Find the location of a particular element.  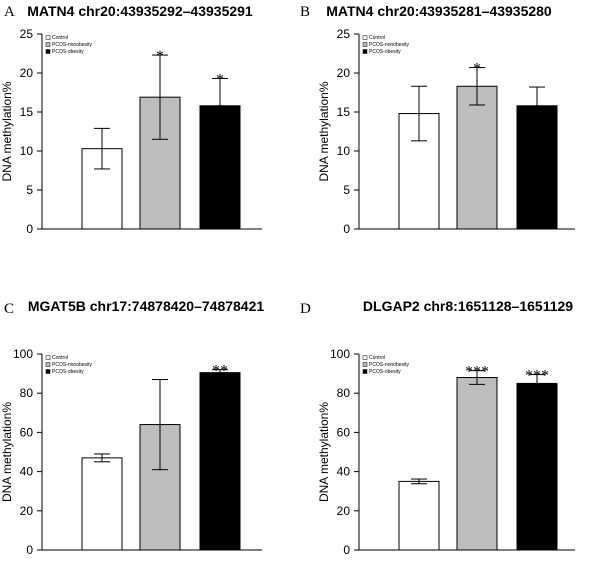

panel-letter: C is located at coordinates (9, 309).